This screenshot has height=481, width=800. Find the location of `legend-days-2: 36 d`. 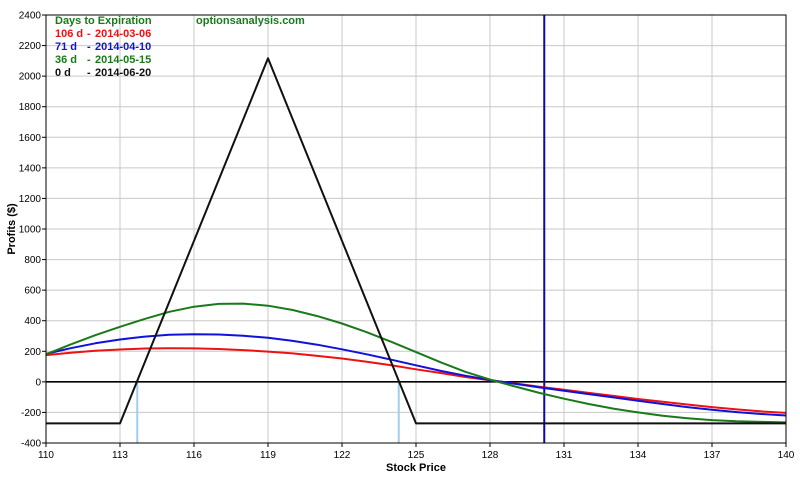

legend-days-2: 36 d is located at coordinates (66, 60).